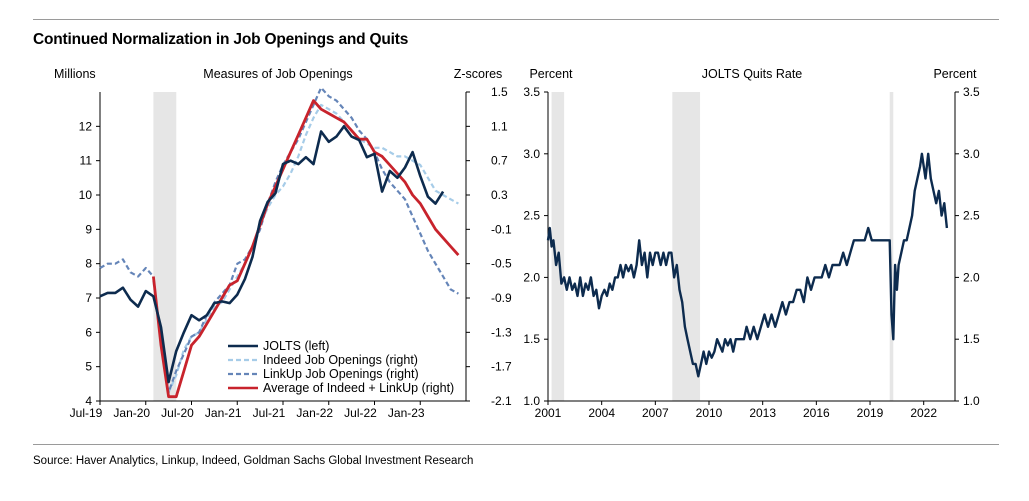 The height and width of the screenshot is (501, 1029). Describe the element at coordinates (277, 74) in the screenshot. I see `left-chart-title: Measures of Job Openings` at that location.